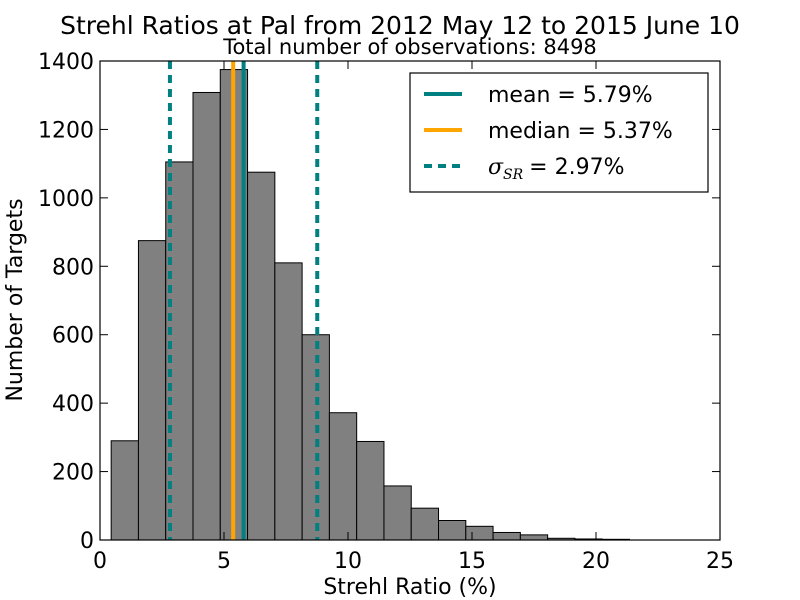 The height and width of the screenshot is (600, 800). Describe the element at coordinates (513, 175) in the screenshot. I see `sigma-subscript: SR` at that location.